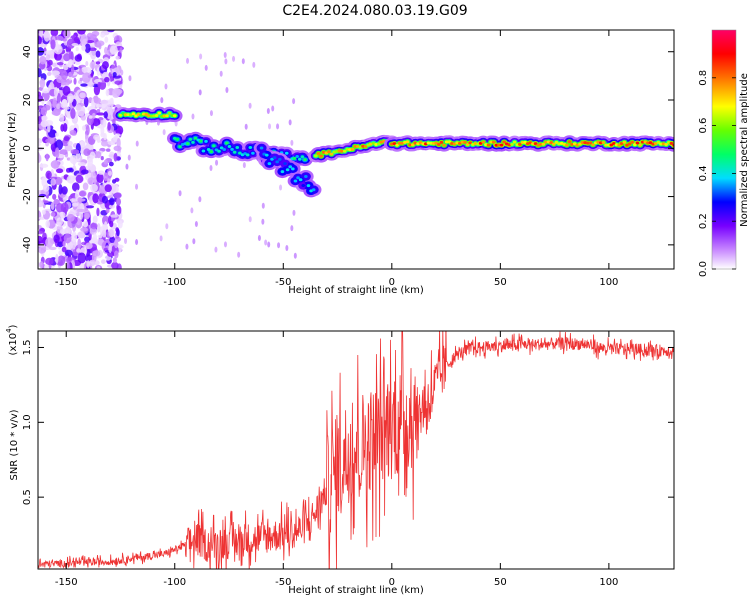  Describe the element at coordinates (27, 196) in the screenshot. I see `spectrogram-y-tick-label: -20` at that location.